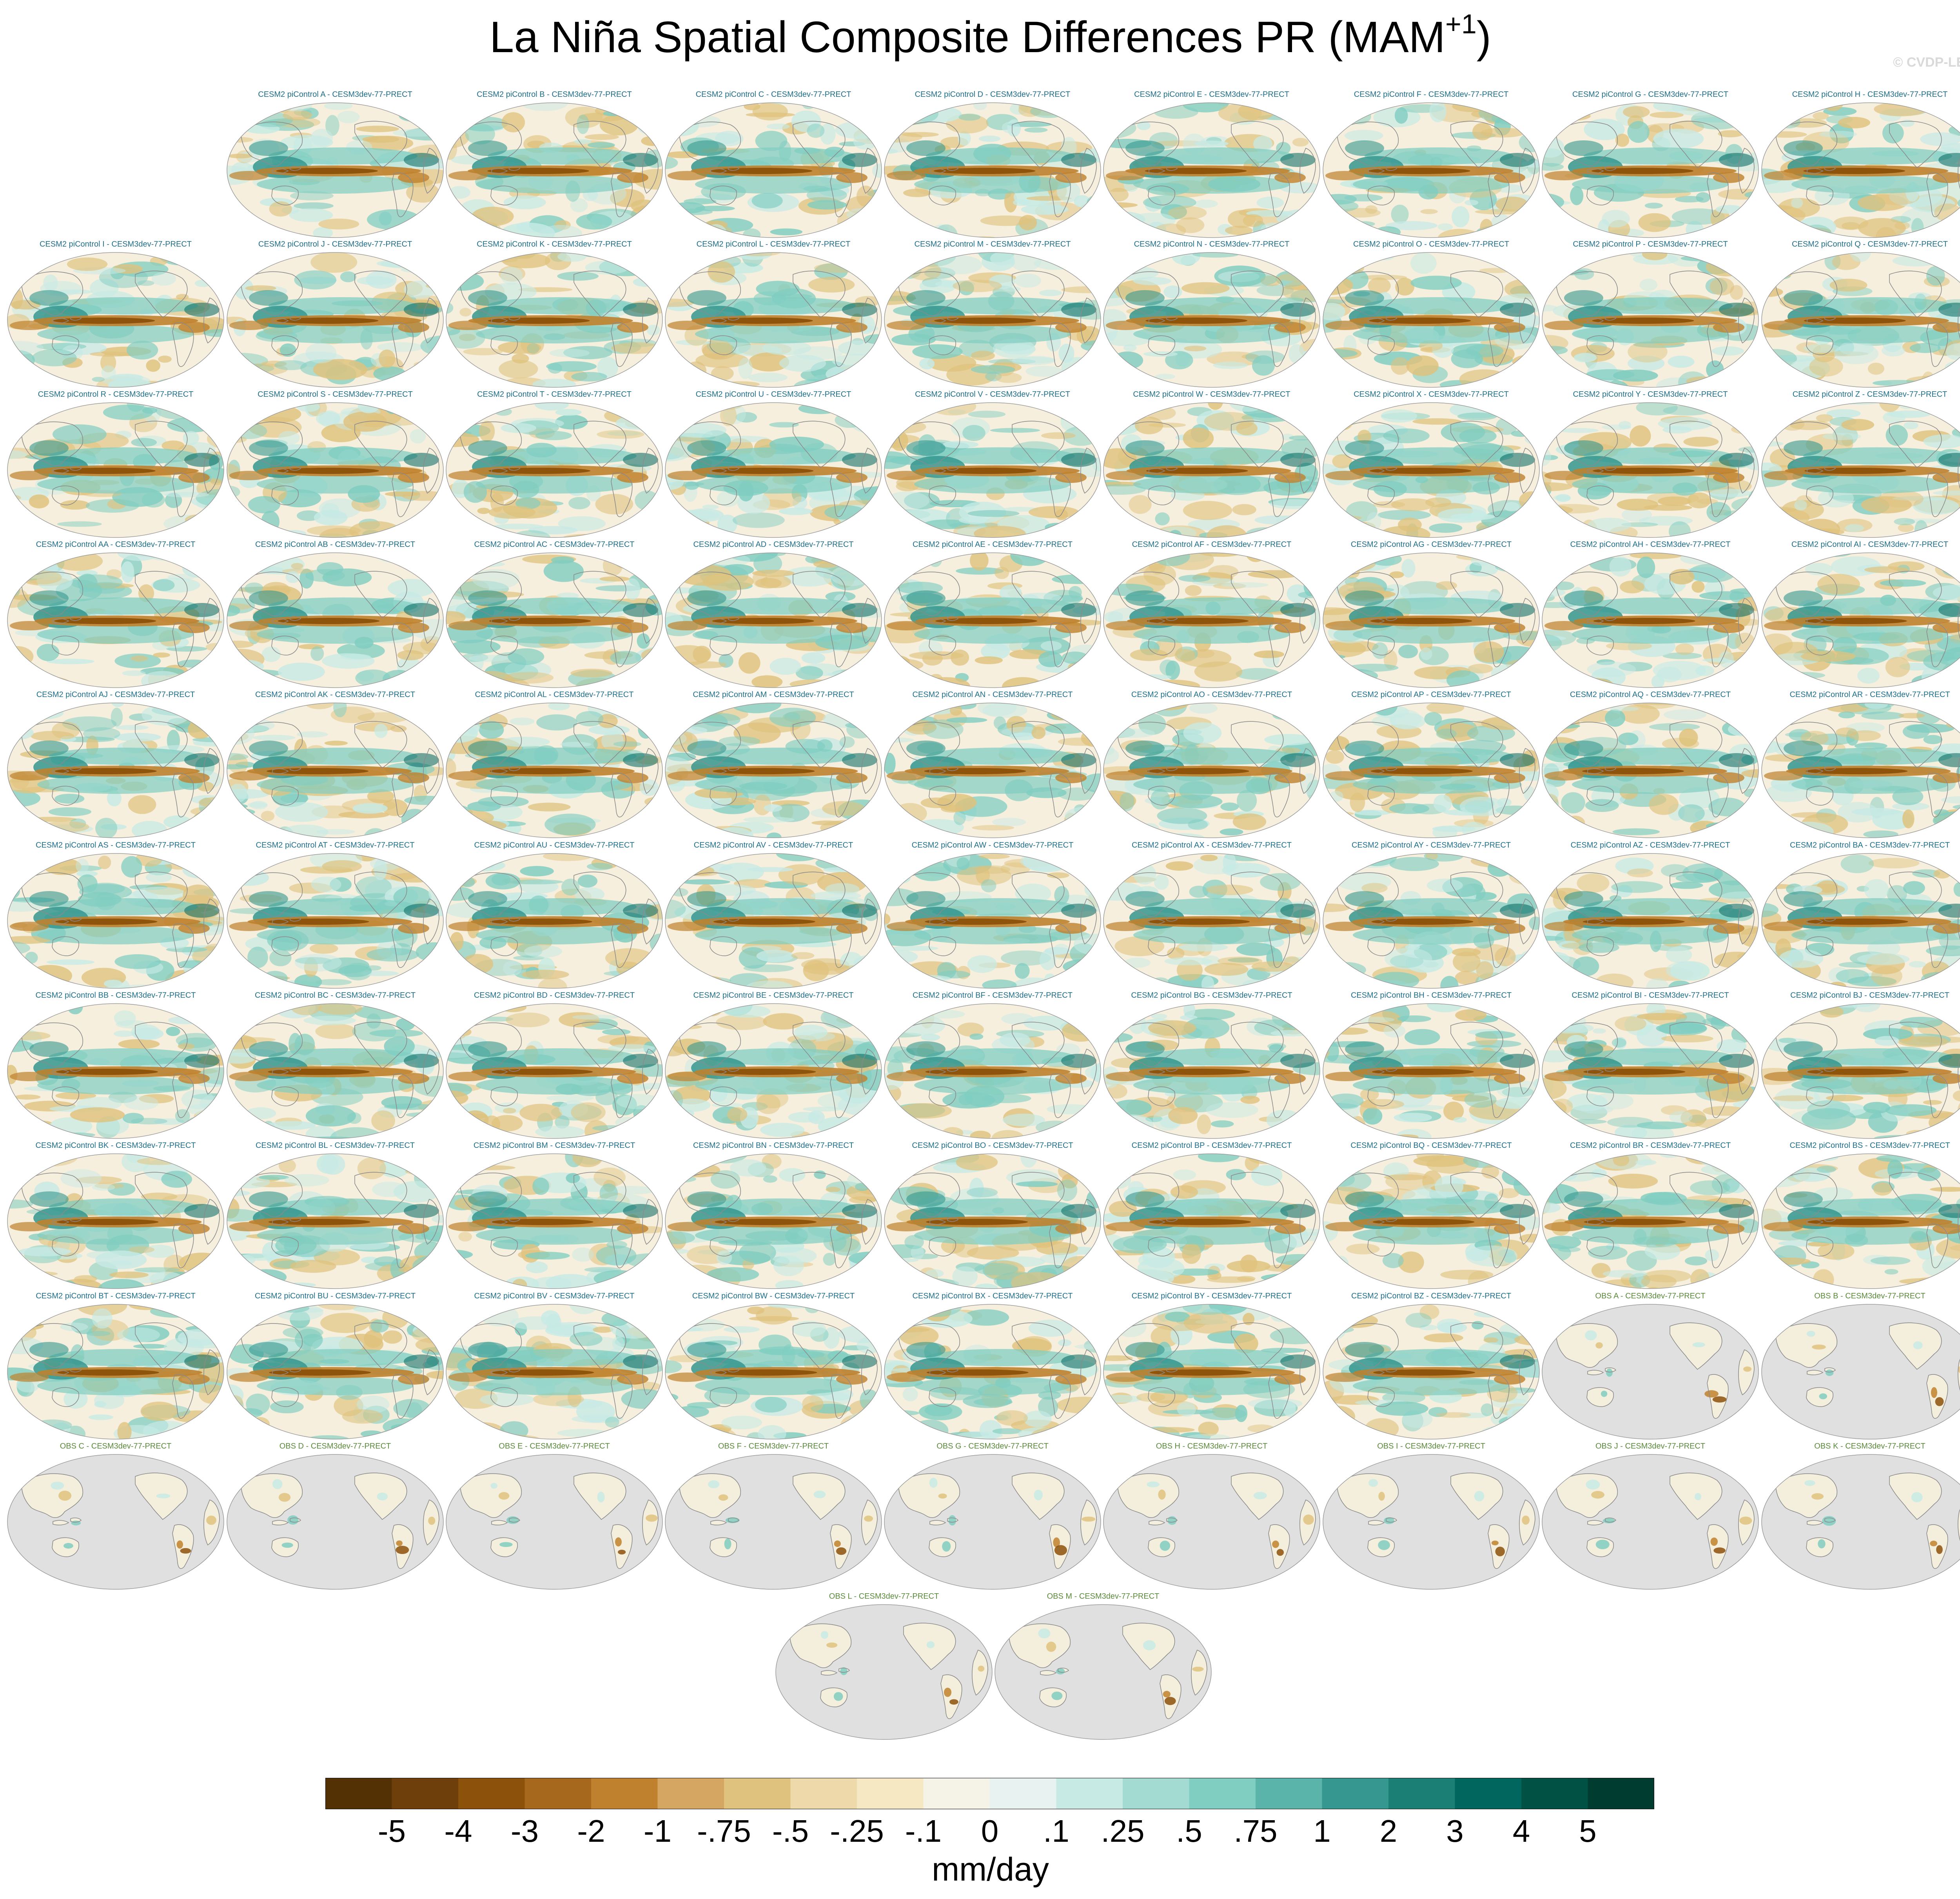 Image resolution: width=1960 pixels, height=1899 pixels. What do you see at coordinates (335, 315) in the screenshot?
I see `map-panel: CESM2 piControl J - CESM3dev-77-PRECT` at bounding box center [335, 315].